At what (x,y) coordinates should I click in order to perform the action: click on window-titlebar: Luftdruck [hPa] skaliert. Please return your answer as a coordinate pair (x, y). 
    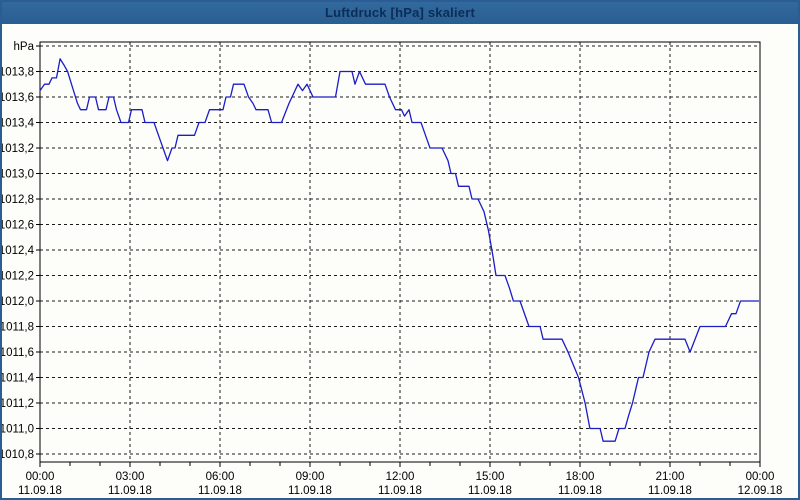
    Looking at the image, I should click on (400, 13).